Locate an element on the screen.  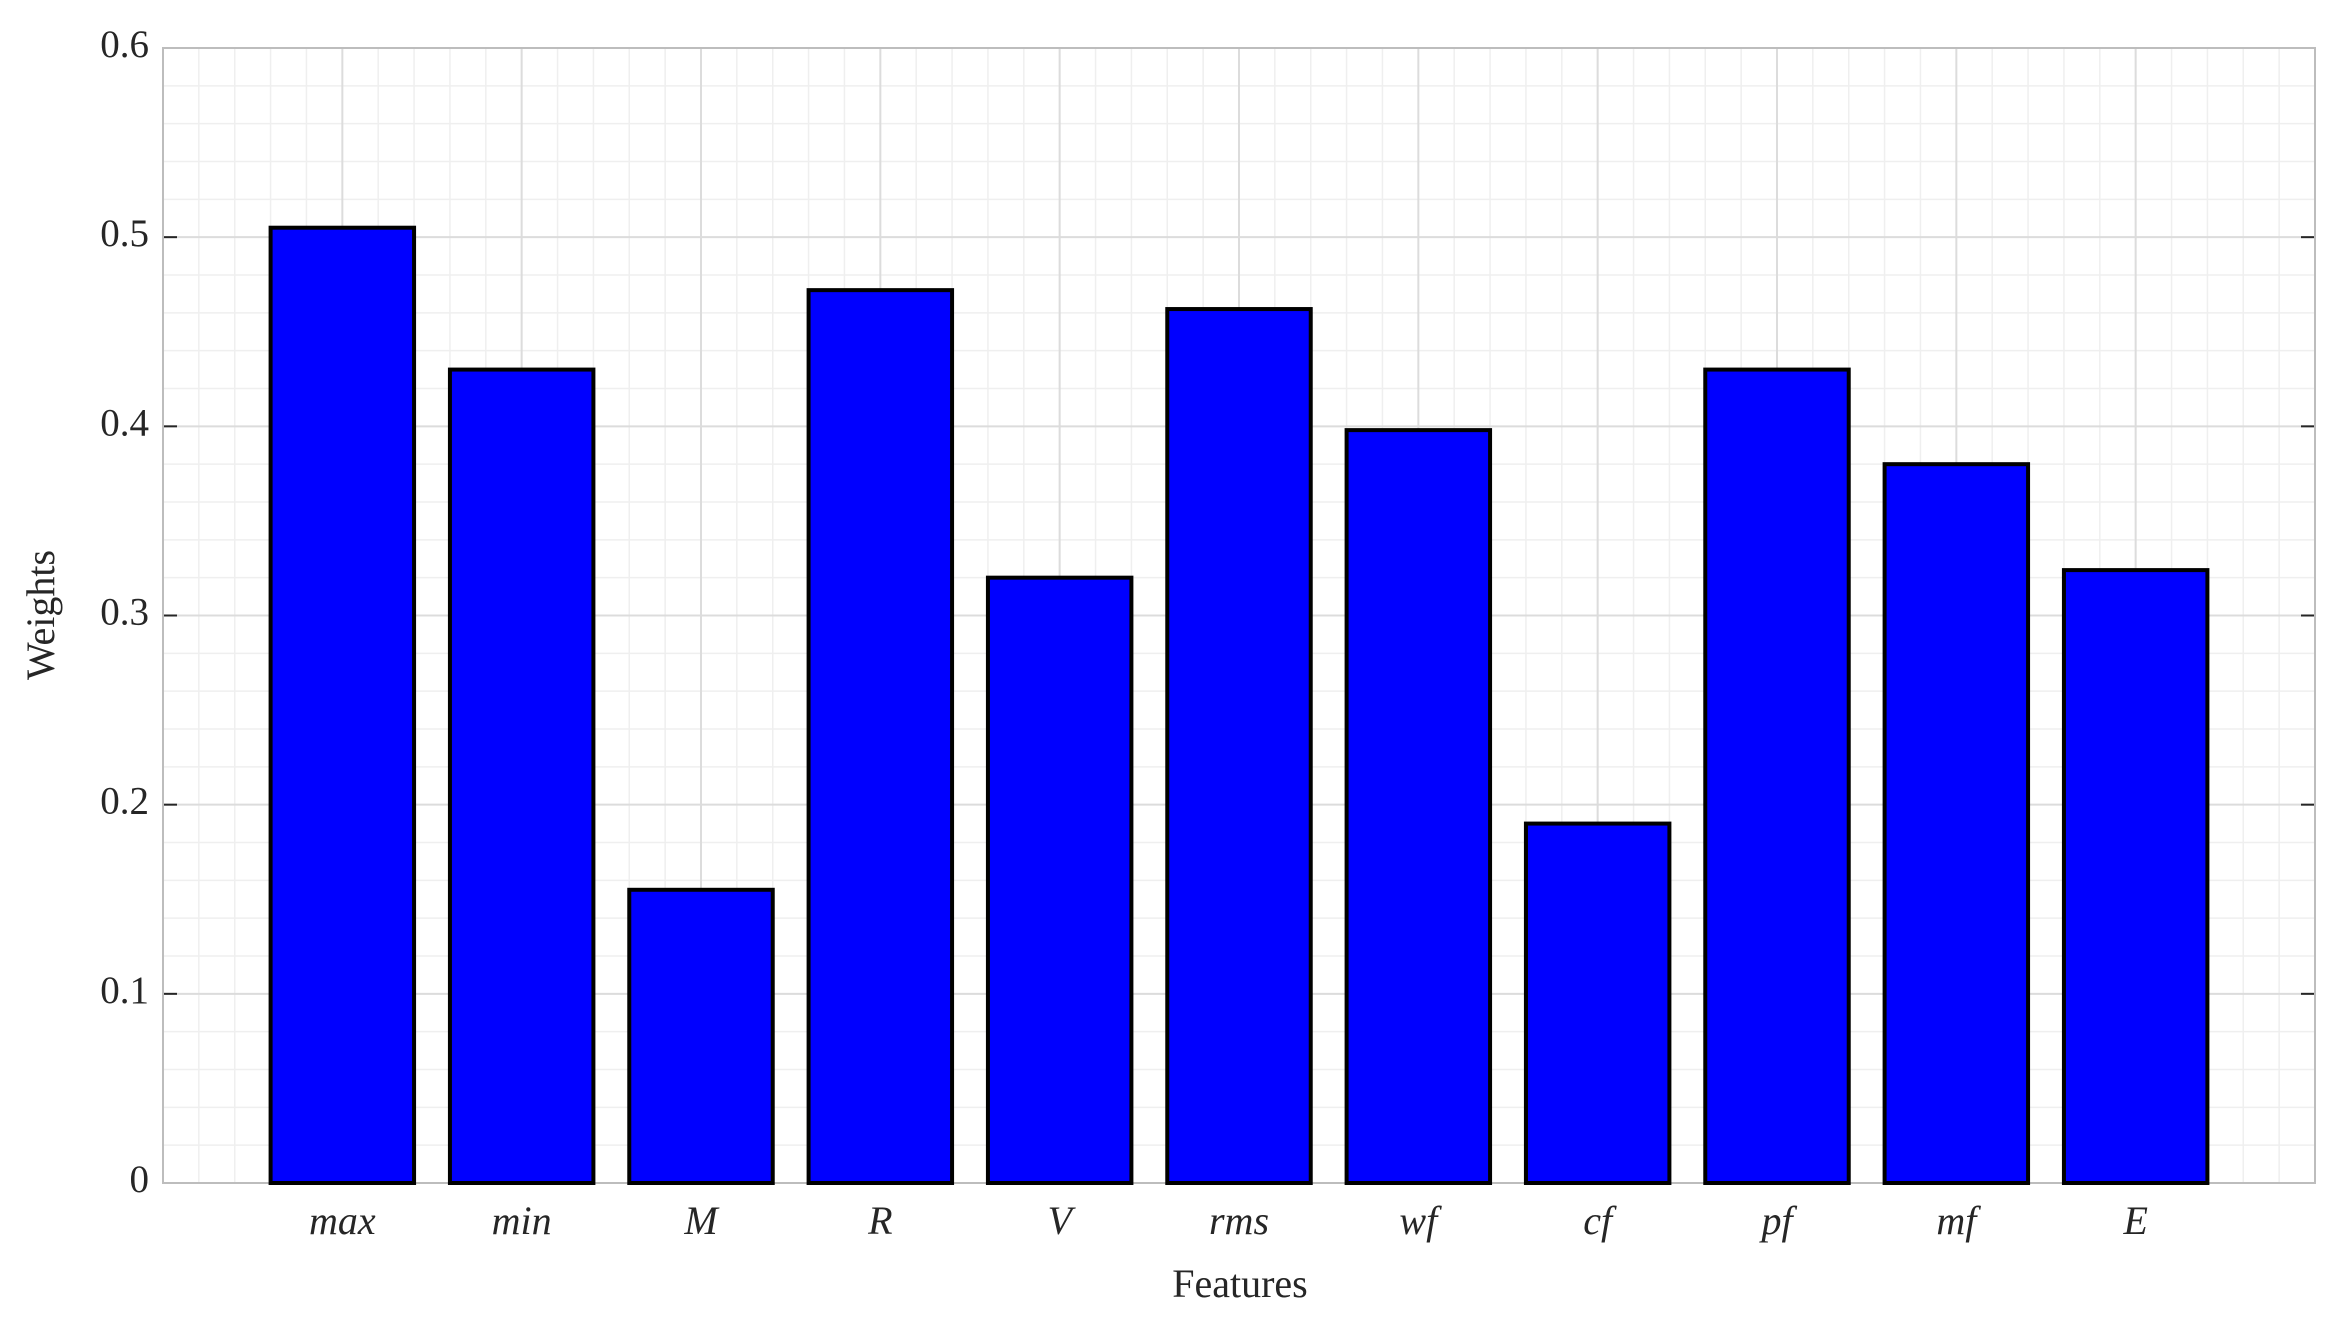
x-tick-label: max is located at coordinates (342, 1220).